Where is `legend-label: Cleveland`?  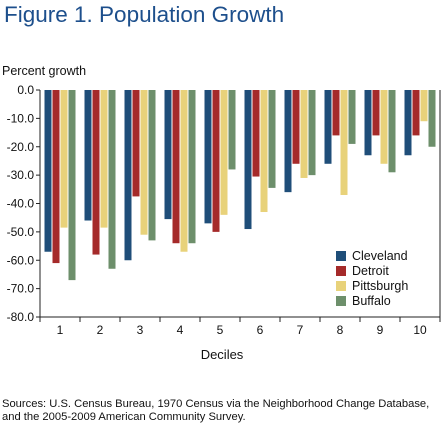 legend-label: Cleveland is located at coordinates (380, 255).